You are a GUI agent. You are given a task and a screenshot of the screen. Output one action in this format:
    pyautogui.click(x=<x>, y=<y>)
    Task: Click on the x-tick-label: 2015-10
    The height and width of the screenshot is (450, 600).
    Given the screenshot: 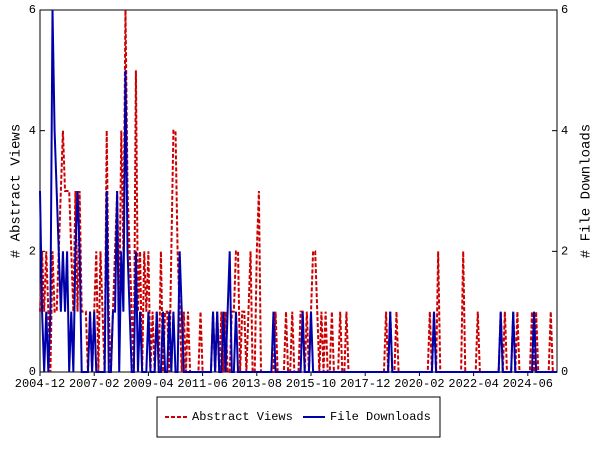 What is the action you would take?
    pyautogui.click(x=311, y=384)
    